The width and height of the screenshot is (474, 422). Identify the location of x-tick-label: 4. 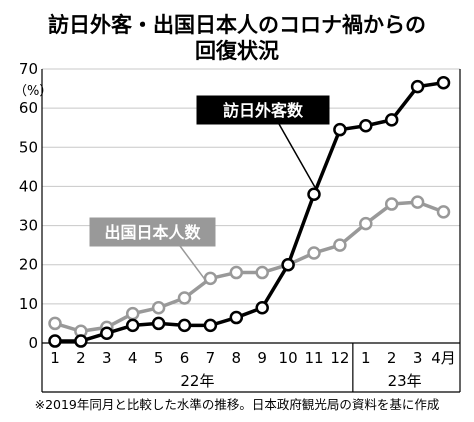
(133, 358).